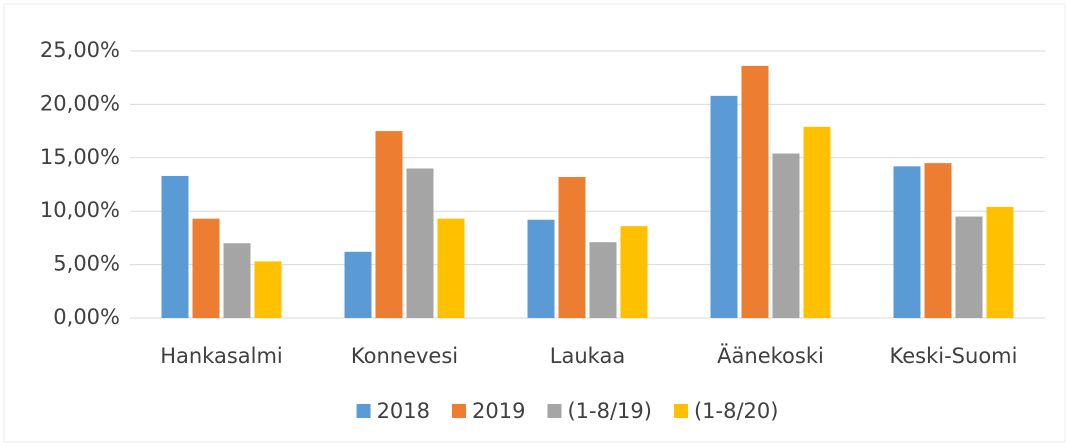 The width and height of the screenshot is (1069, 446). Describe the element at coordinates (404, 356) in the screenshot. I see `x-tick-label: Konnevesi` at that location.